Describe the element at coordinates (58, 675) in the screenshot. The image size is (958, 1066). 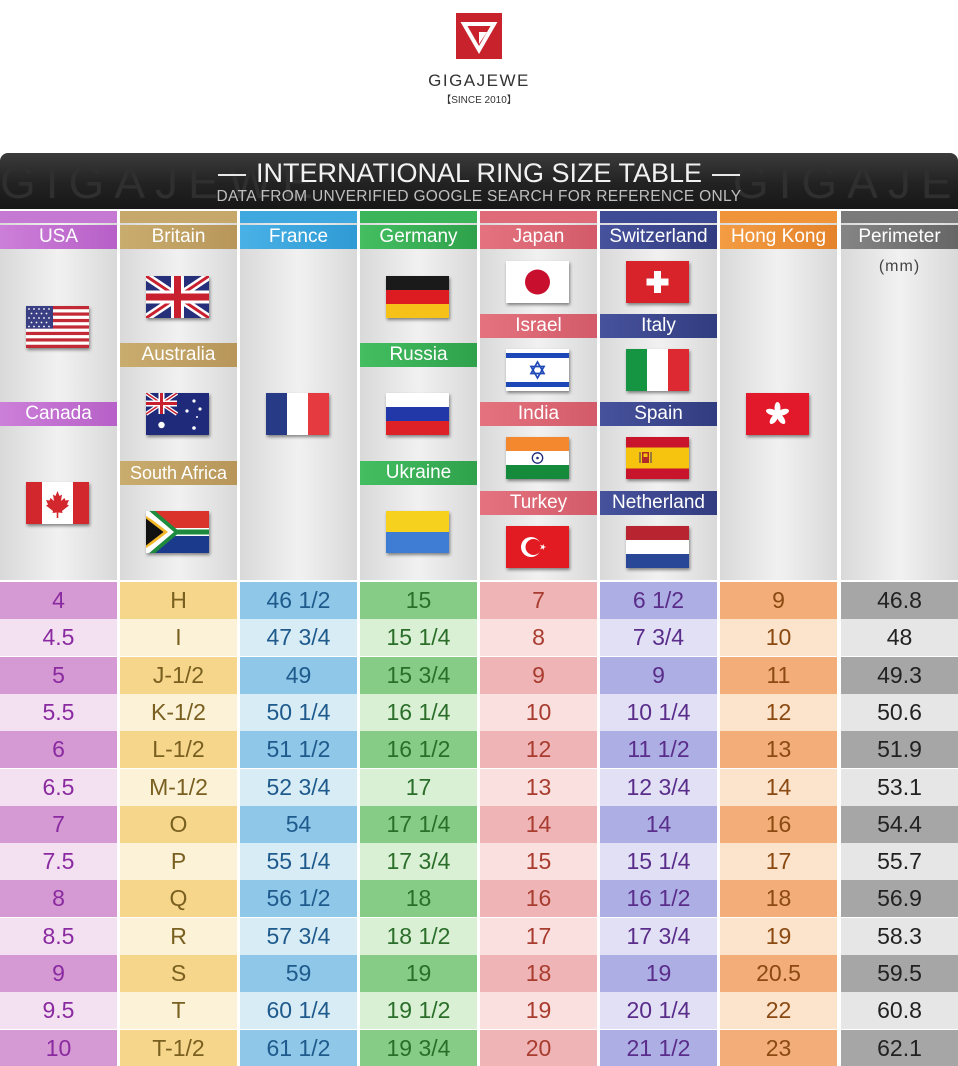
I see `size-cell-usa: 5` at that location.